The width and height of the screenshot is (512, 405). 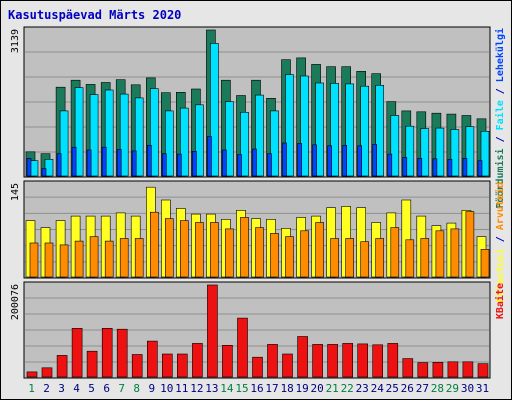 What do you see at coordinates (121, 388) in the screenshot?
I see `x-tick-day-7: 7` at bounding box center [121, 388].